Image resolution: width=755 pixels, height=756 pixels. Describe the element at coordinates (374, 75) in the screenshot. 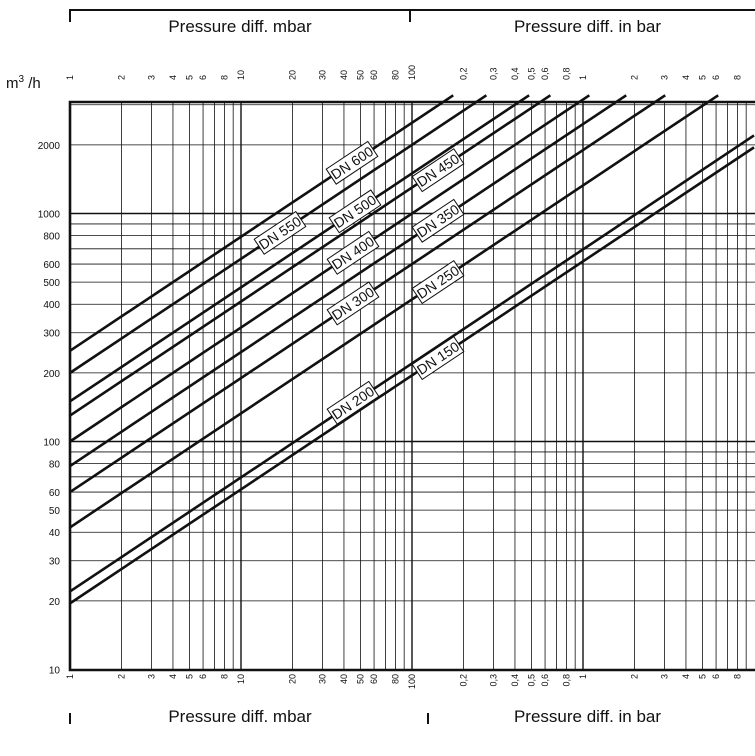

I see `x-tick-label-top: 60` at that location.